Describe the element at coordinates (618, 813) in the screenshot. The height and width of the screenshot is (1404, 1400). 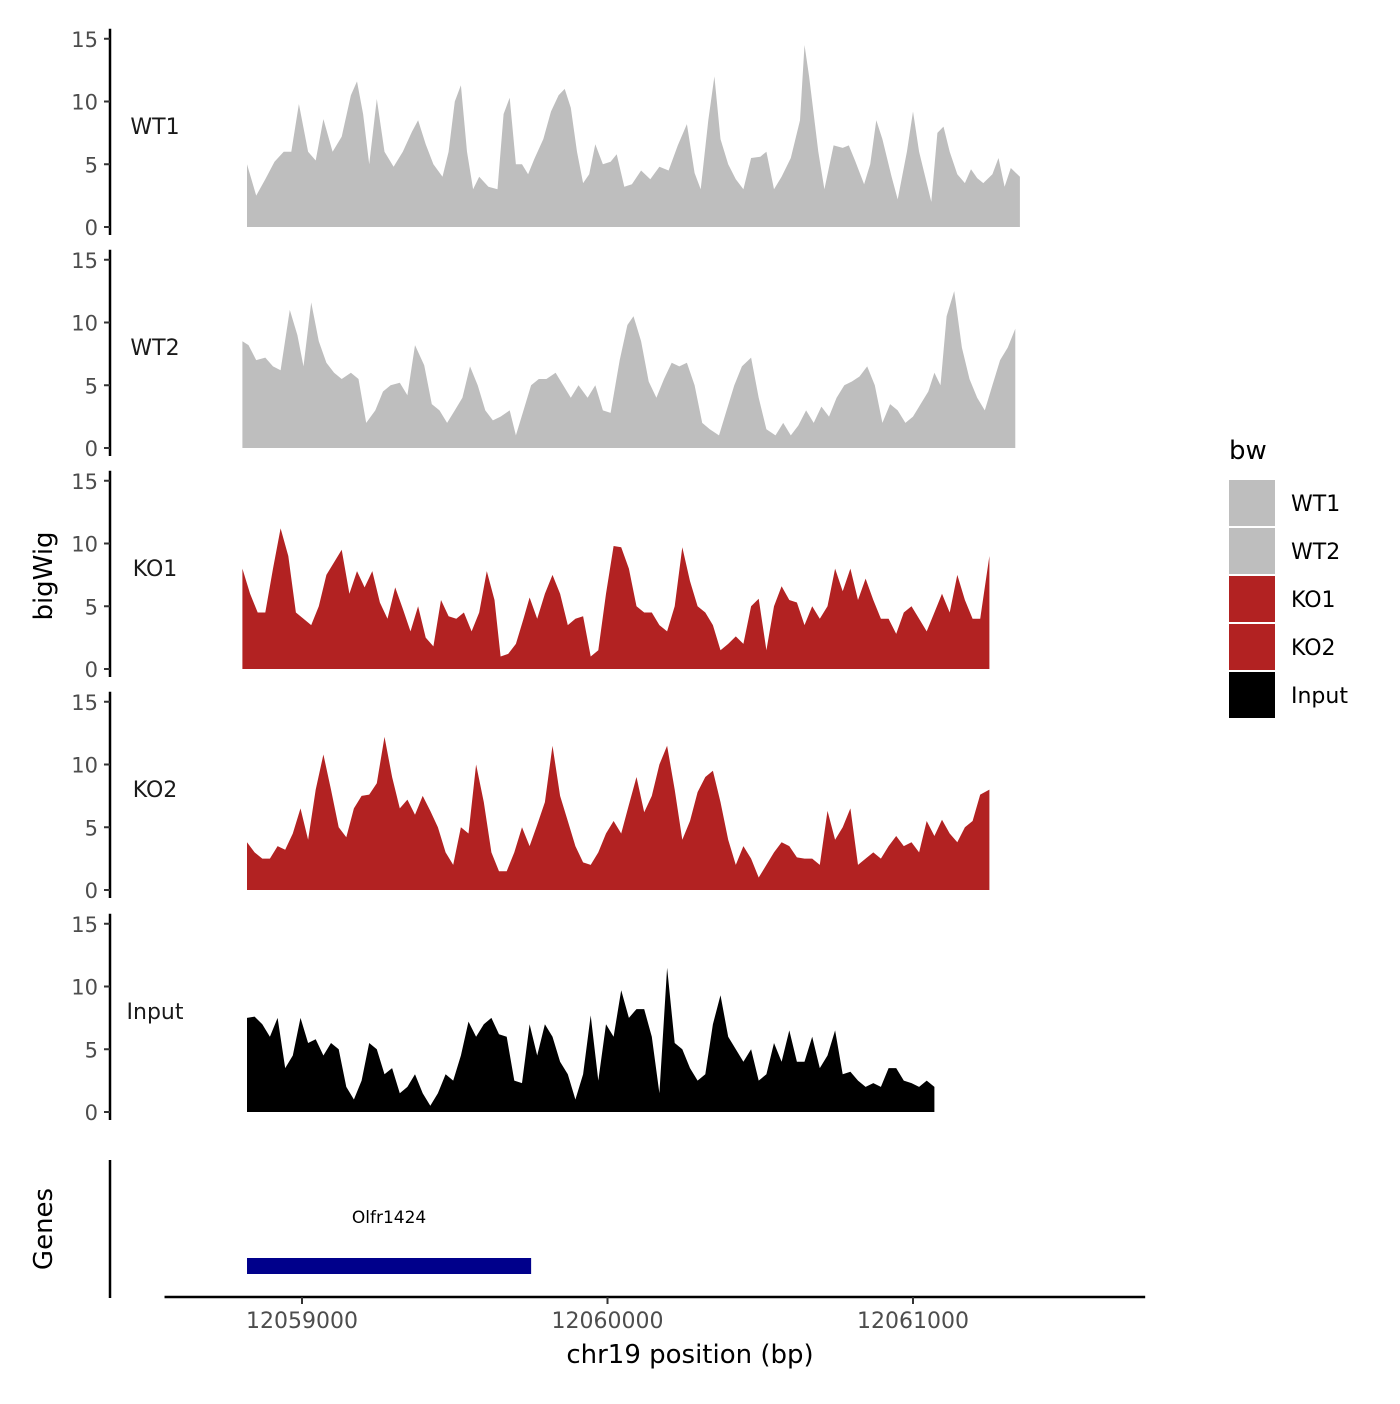
I see `area-ko2` at that location.